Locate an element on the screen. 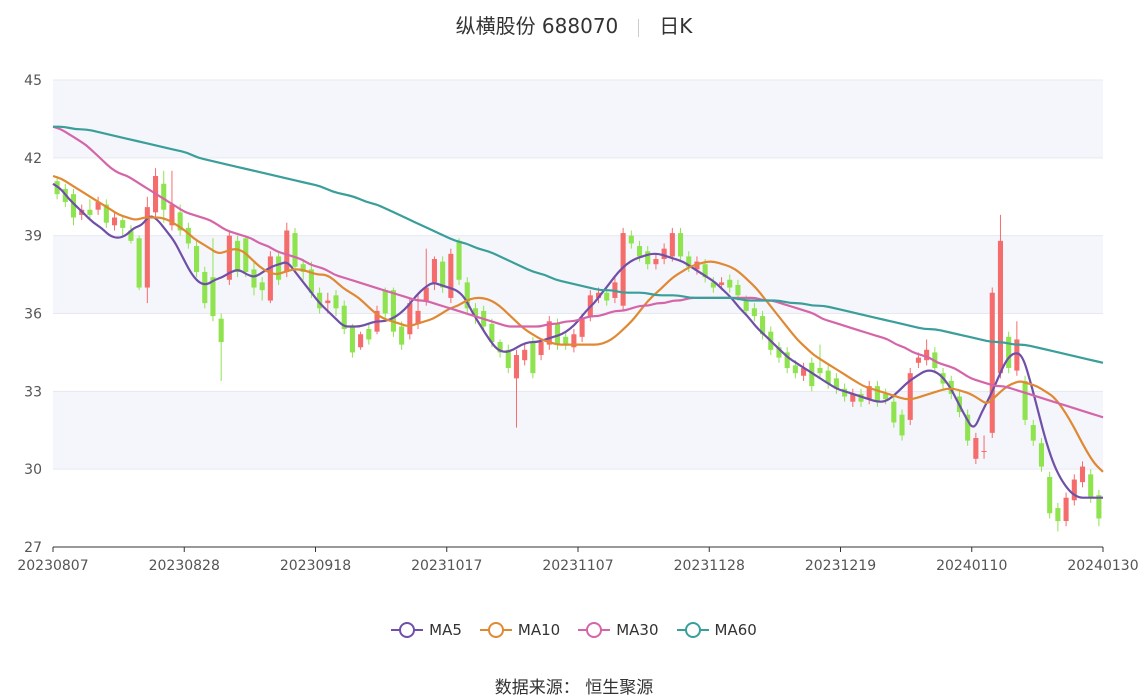 This screenshot has height=699, width=1148. legend-item-ma5: MA5 is located at coordinates (426, 630).